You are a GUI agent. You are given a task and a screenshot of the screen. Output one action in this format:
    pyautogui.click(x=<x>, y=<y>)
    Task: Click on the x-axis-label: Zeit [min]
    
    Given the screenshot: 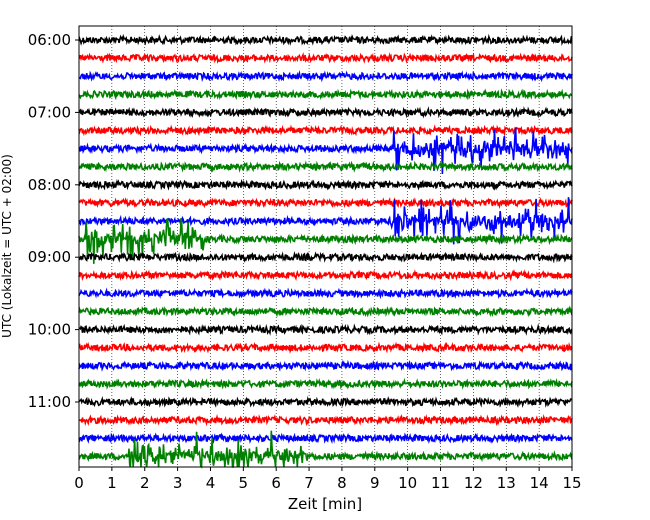 What is the action you would take?
    pyautogui.click(x=325, y=504)
    